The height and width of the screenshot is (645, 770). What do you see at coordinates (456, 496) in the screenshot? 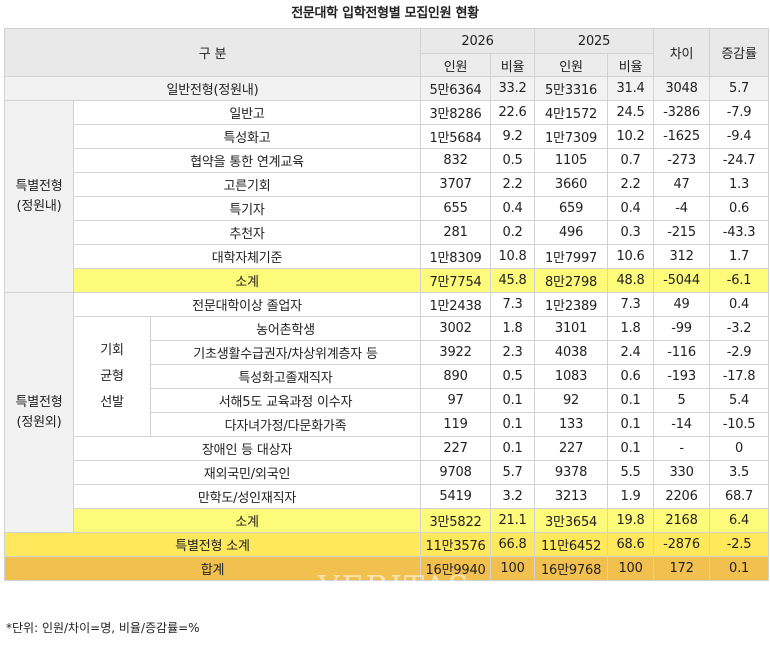
I see `cell-n26: 5419` at bounding box center [456, 496].